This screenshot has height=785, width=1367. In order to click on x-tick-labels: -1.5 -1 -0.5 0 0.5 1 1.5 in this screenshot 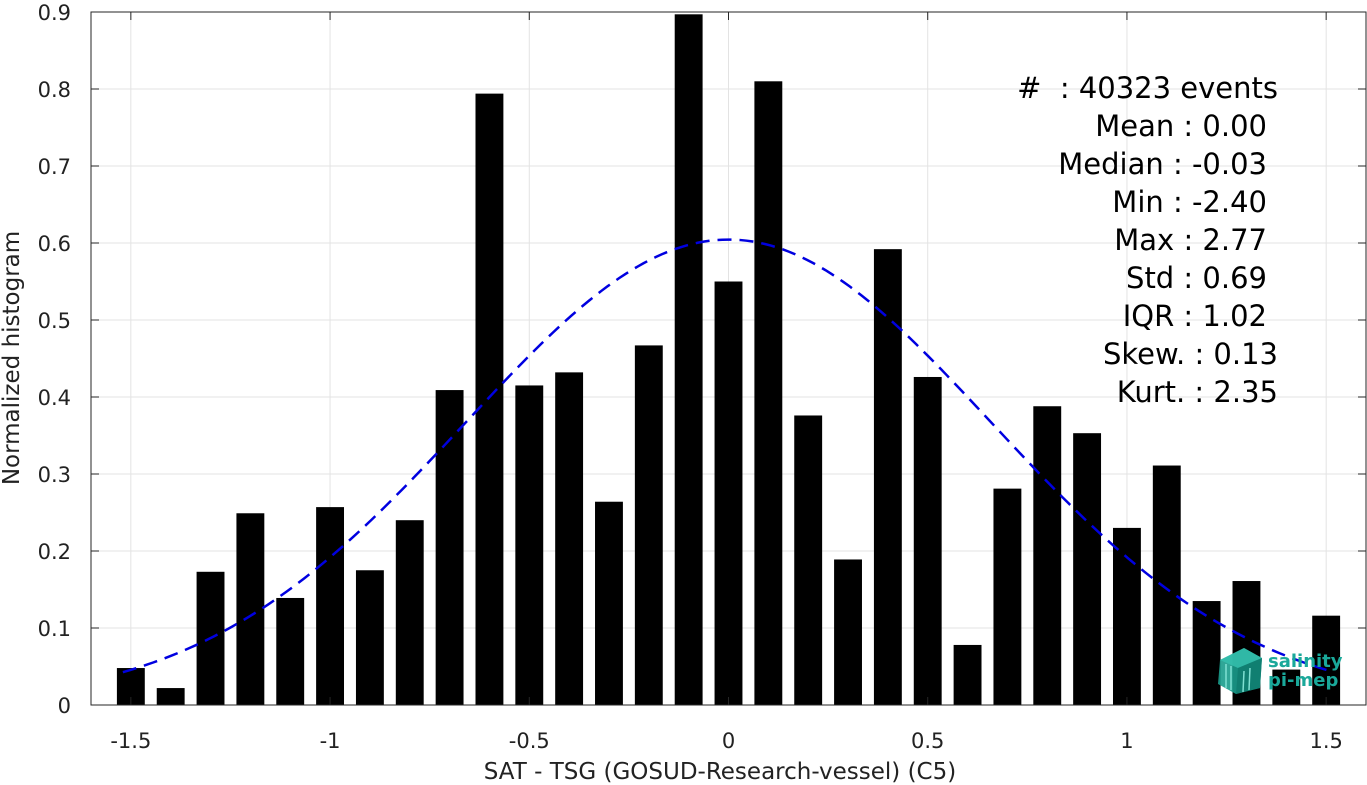, I will do `click(726, 741)`.